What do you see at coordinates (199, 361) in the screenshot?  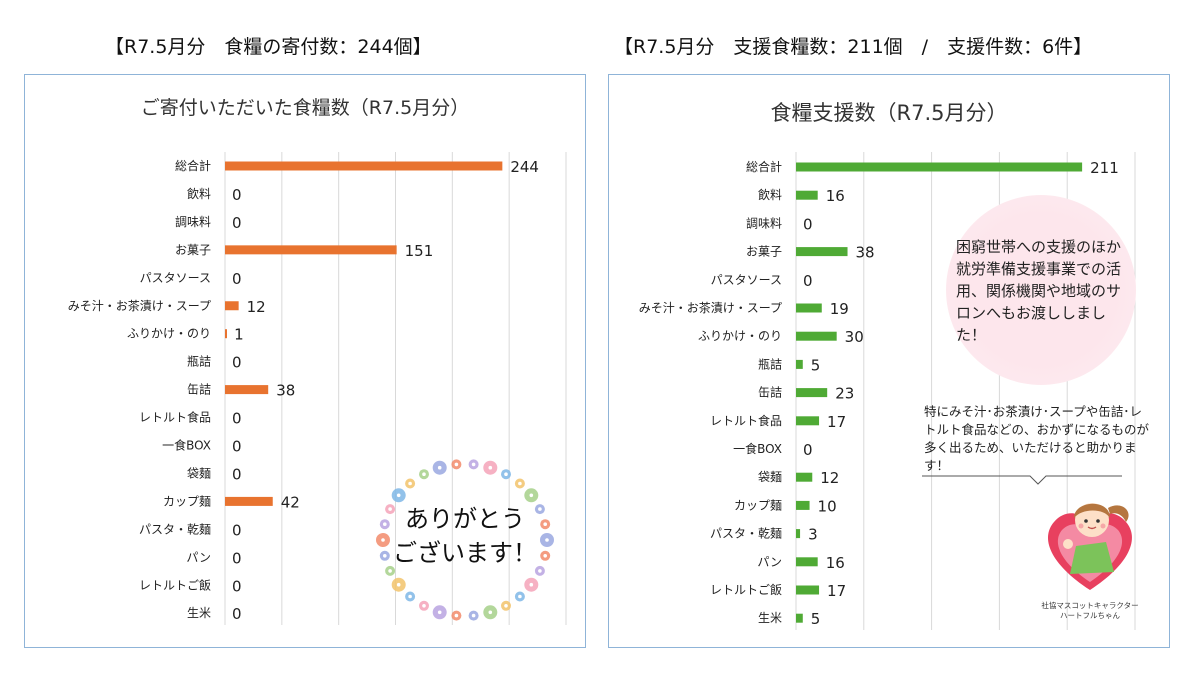 I see `left-category-label: 瓶詰` at bounding box center [199, 361].